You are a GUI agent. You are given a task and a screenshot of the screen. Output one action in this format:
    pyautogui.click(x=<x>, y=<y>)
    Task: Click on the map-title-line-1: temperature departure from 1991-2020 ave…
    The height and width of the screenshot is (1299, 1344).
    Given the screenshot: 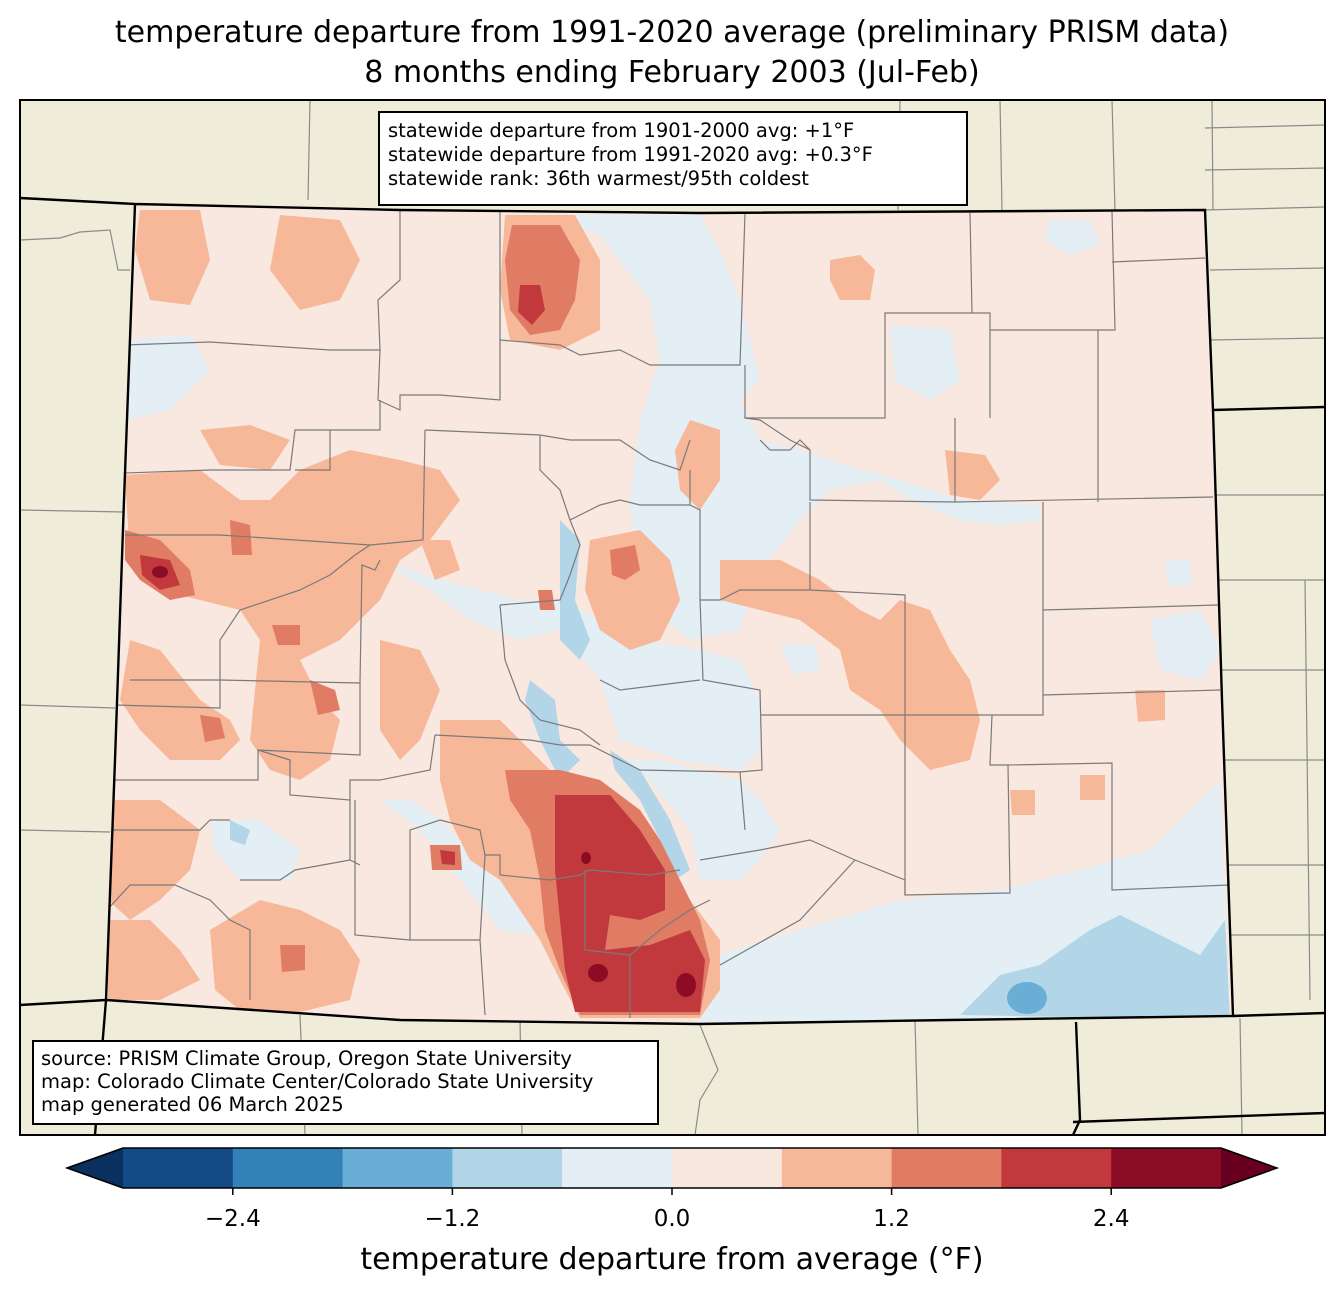 What is the action you would take?
    pyautogui.click(x=672, y=32)
    